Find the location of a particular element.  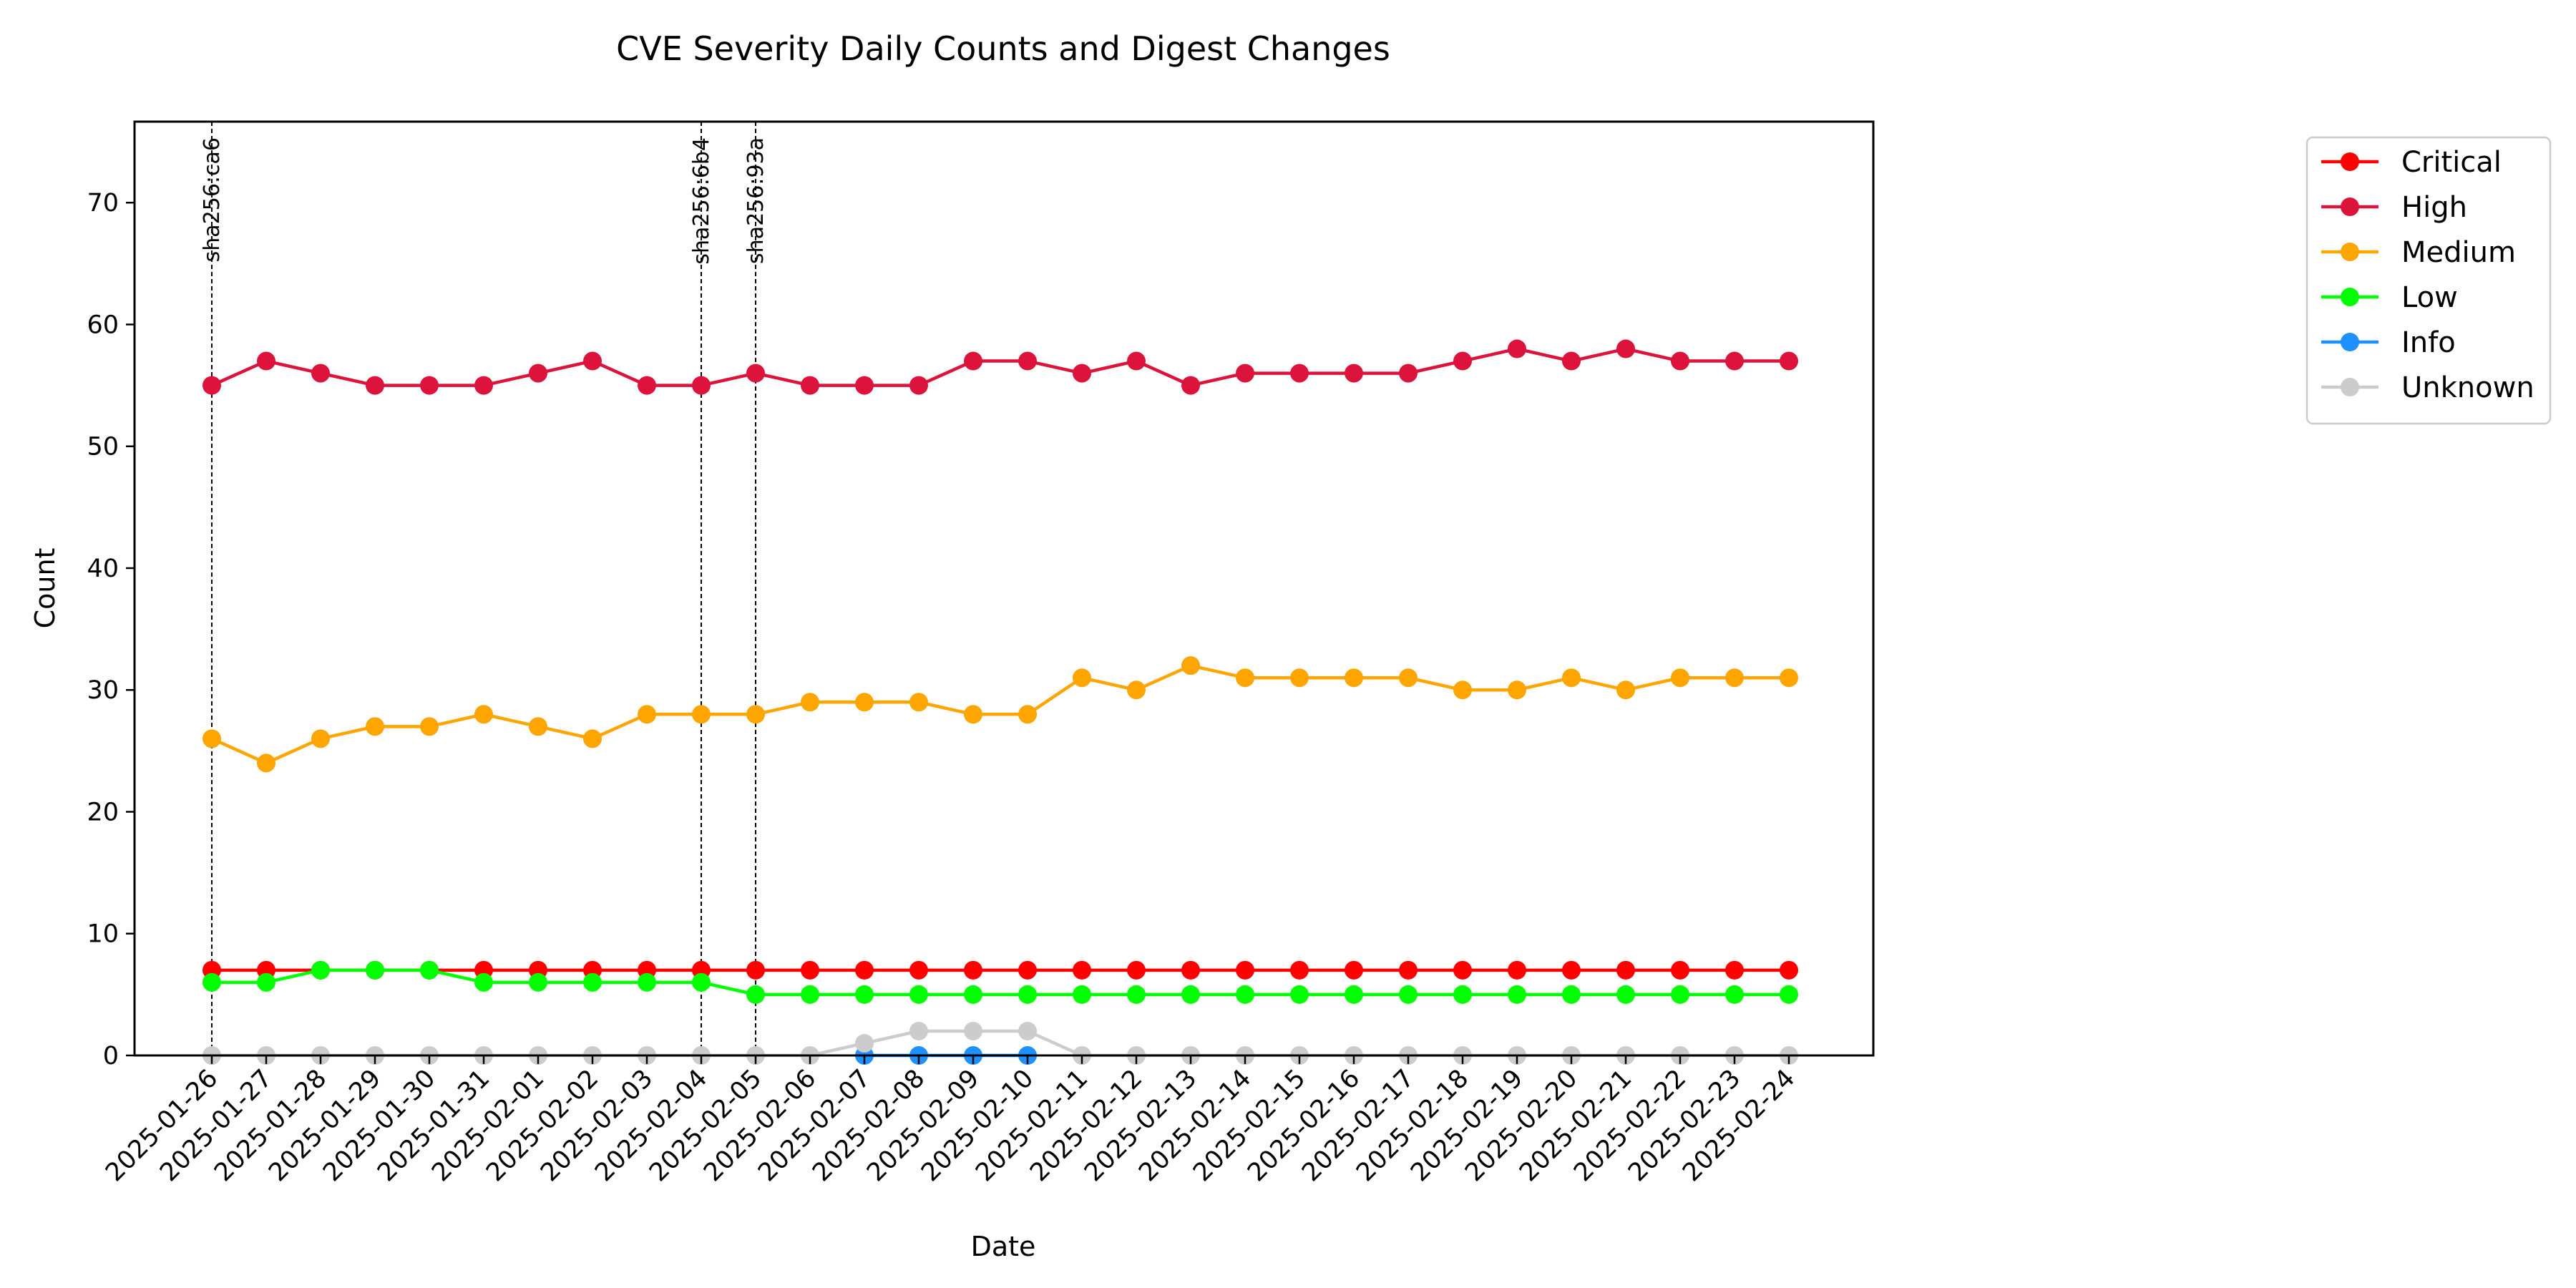

legend-swatch-marker-high is located at coordinates (2350, 206).